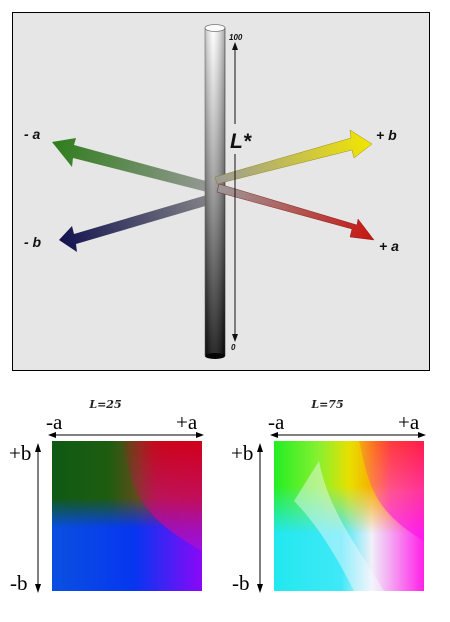 Image resolution: width=450 pixels, height=622 pixels. I want to click on lightness-max-label: 100, so click(236, 37).